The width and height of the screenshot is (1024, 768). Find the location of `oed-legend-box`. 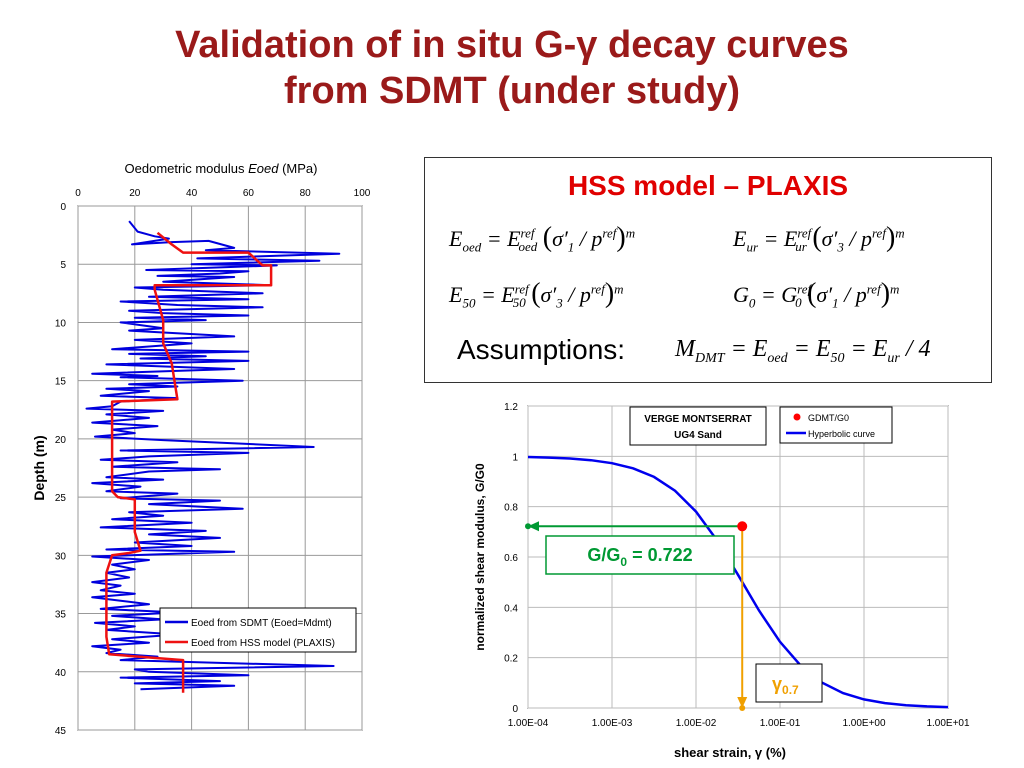

oed-legend-box is located at coordinates (258, 630).